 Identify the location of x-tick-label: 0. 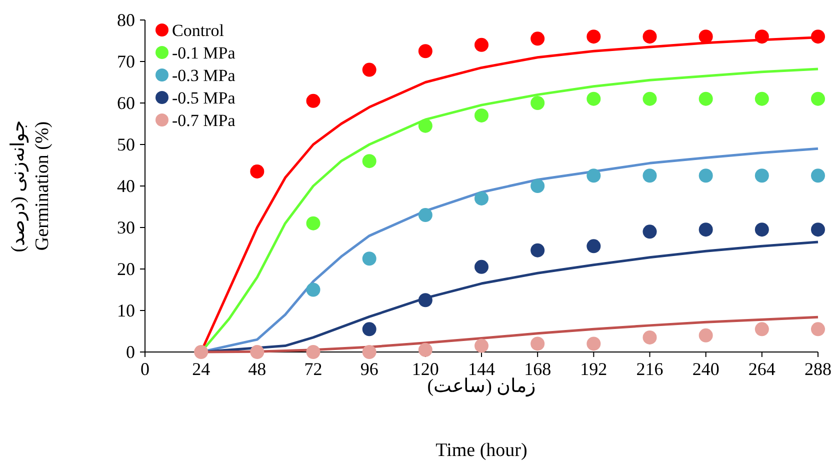
(145, 369).